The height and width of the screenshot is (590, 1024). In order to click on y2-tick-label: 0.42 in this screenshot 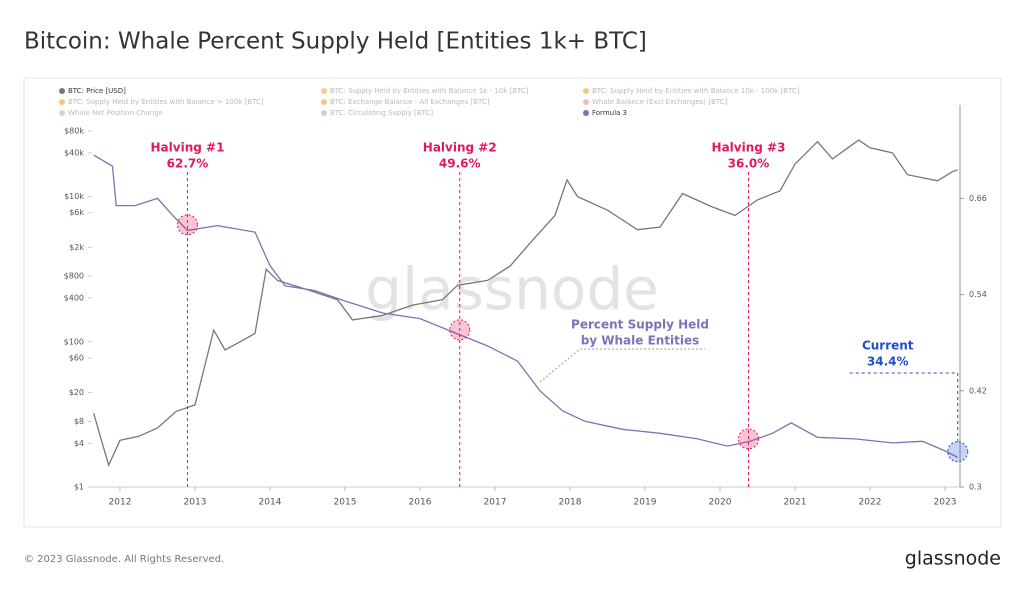, I will do `click(978, 390)`.